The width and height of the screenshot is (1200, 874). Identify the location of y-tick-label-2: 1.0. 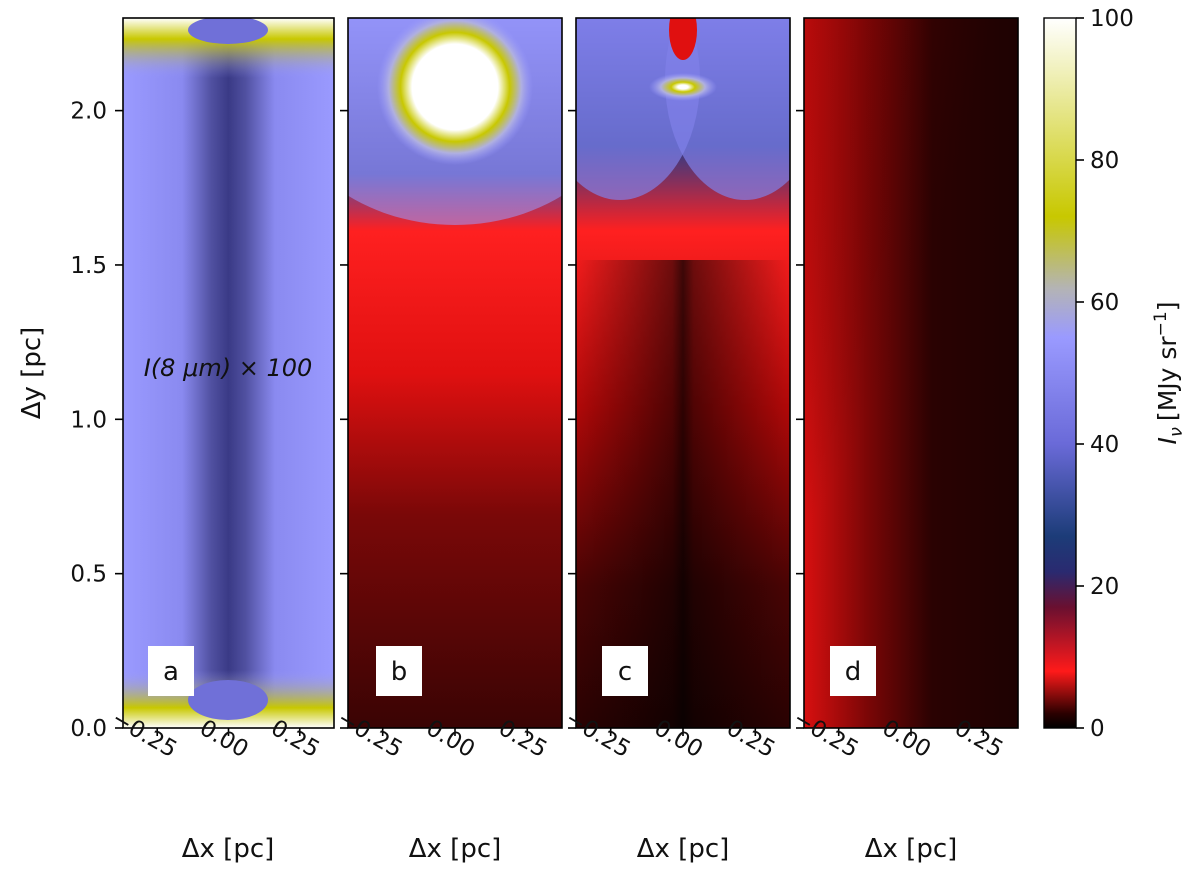
(88, 420).